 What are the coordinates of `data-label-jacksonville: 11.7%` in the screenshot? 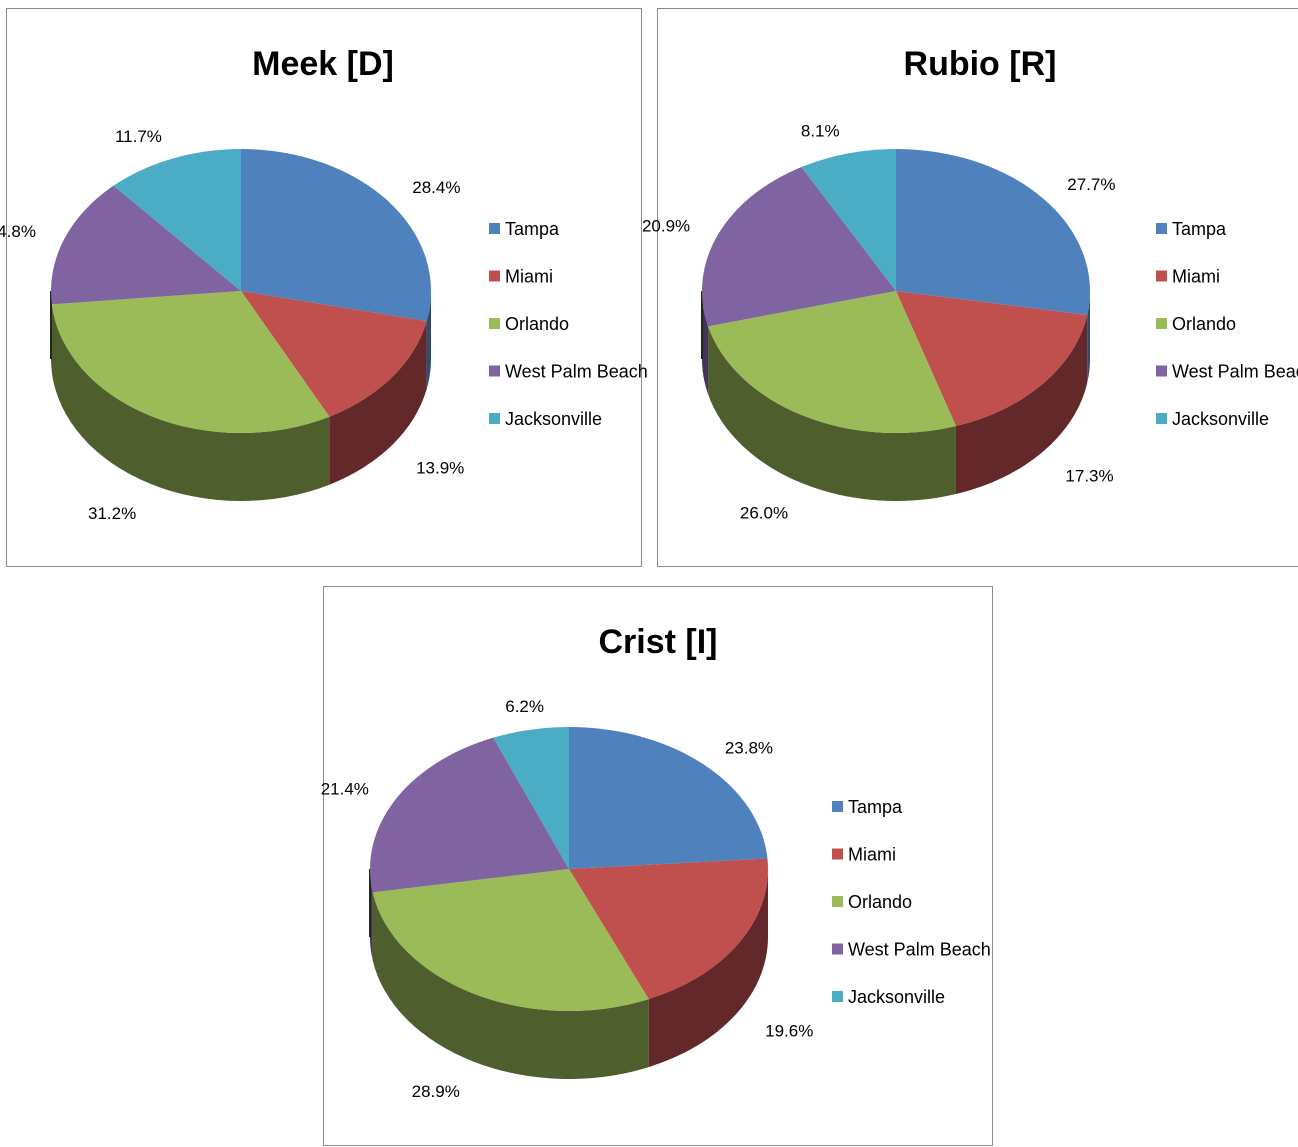 It's located at (138, 136).